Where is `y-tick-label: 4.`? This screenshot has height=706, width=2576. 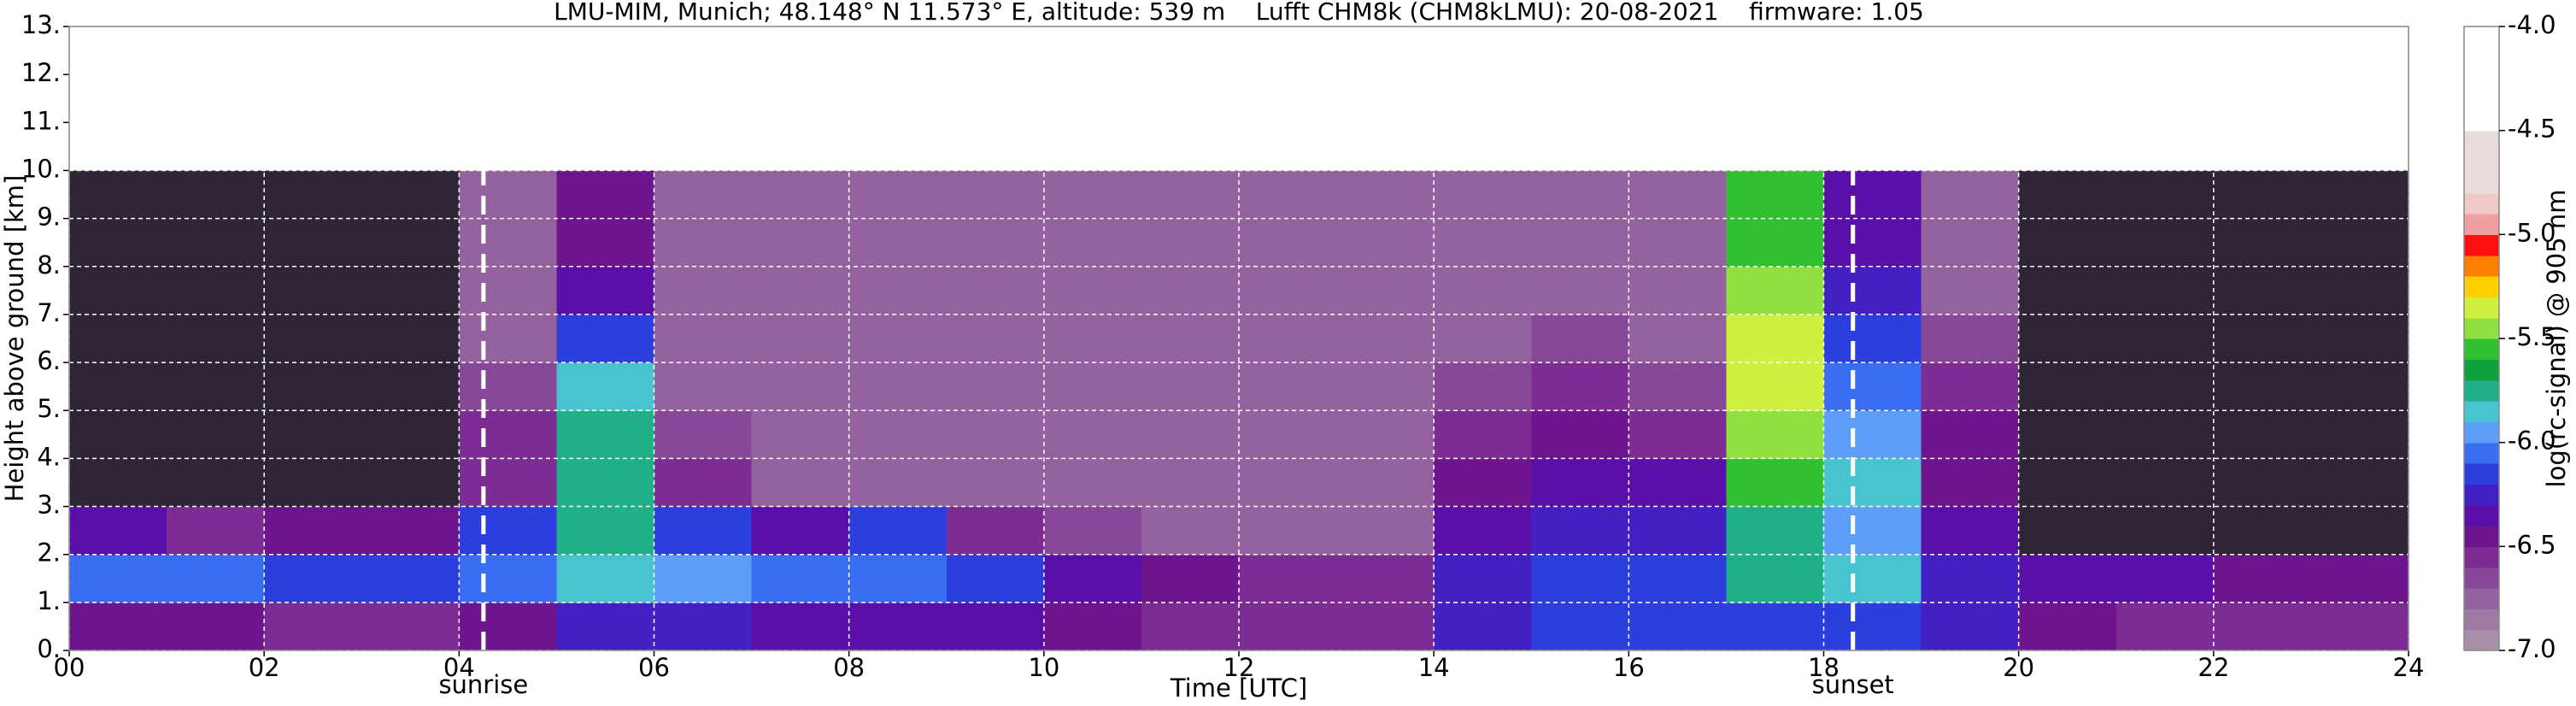 y-tick-label: 4. is located at coordinates (49, 456).